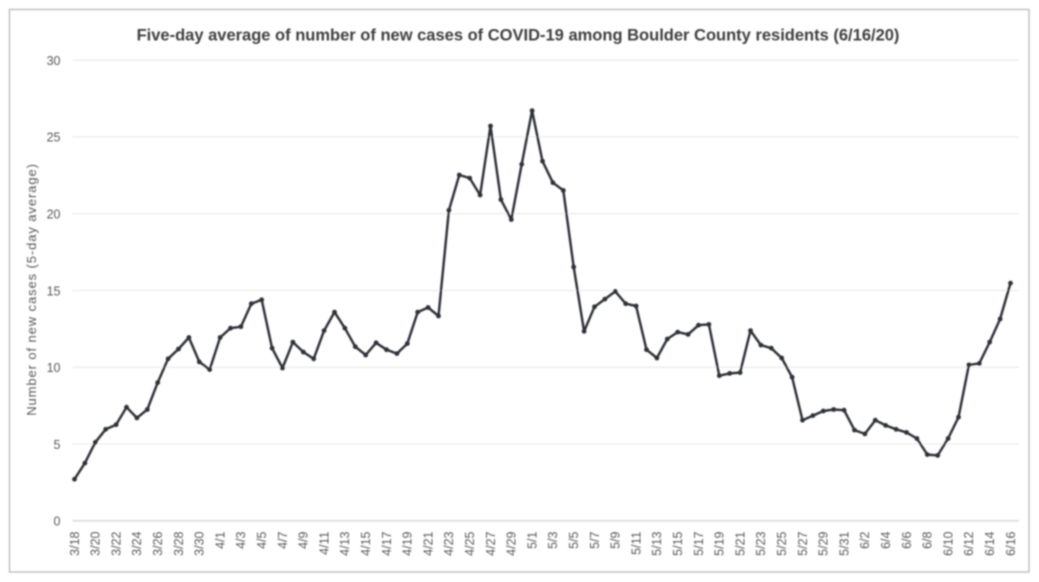 This screenshot has width=1039, height=582. I want to click on svg-text: 4/7, so click(283, 539).